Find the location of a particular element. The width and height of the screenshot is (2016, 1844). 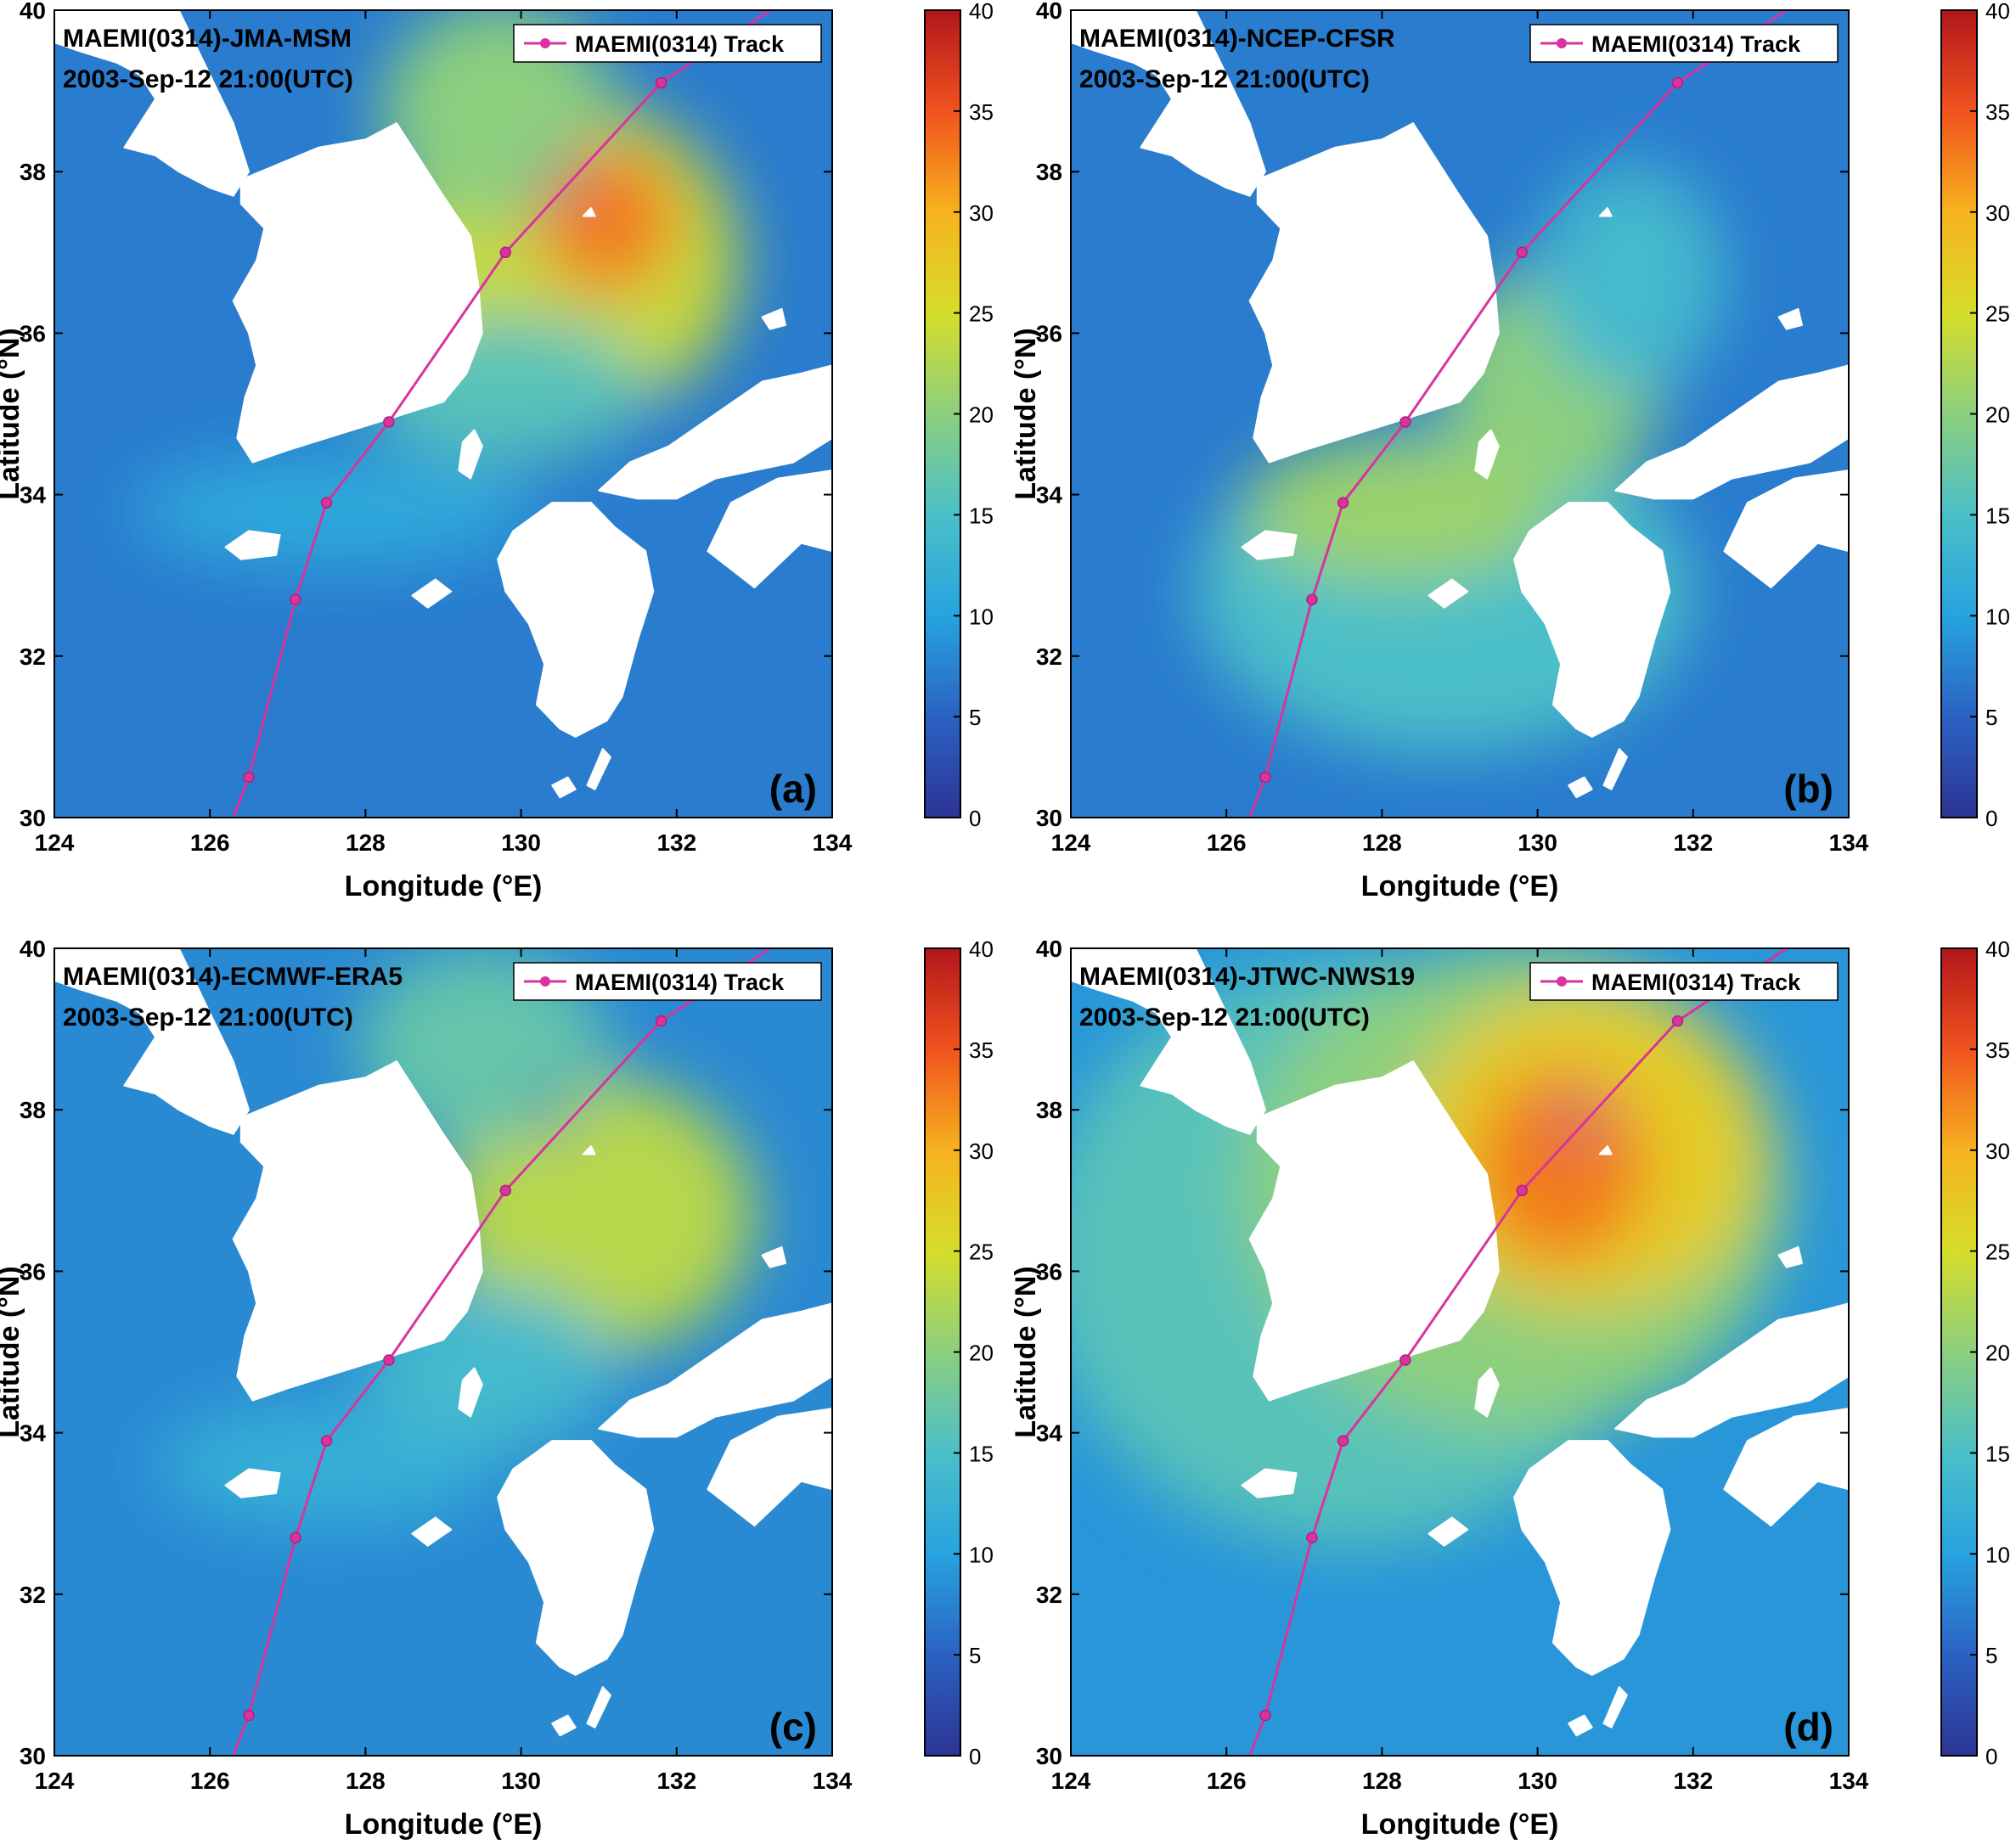

land-tsushima is located at coordinates (470, 454).